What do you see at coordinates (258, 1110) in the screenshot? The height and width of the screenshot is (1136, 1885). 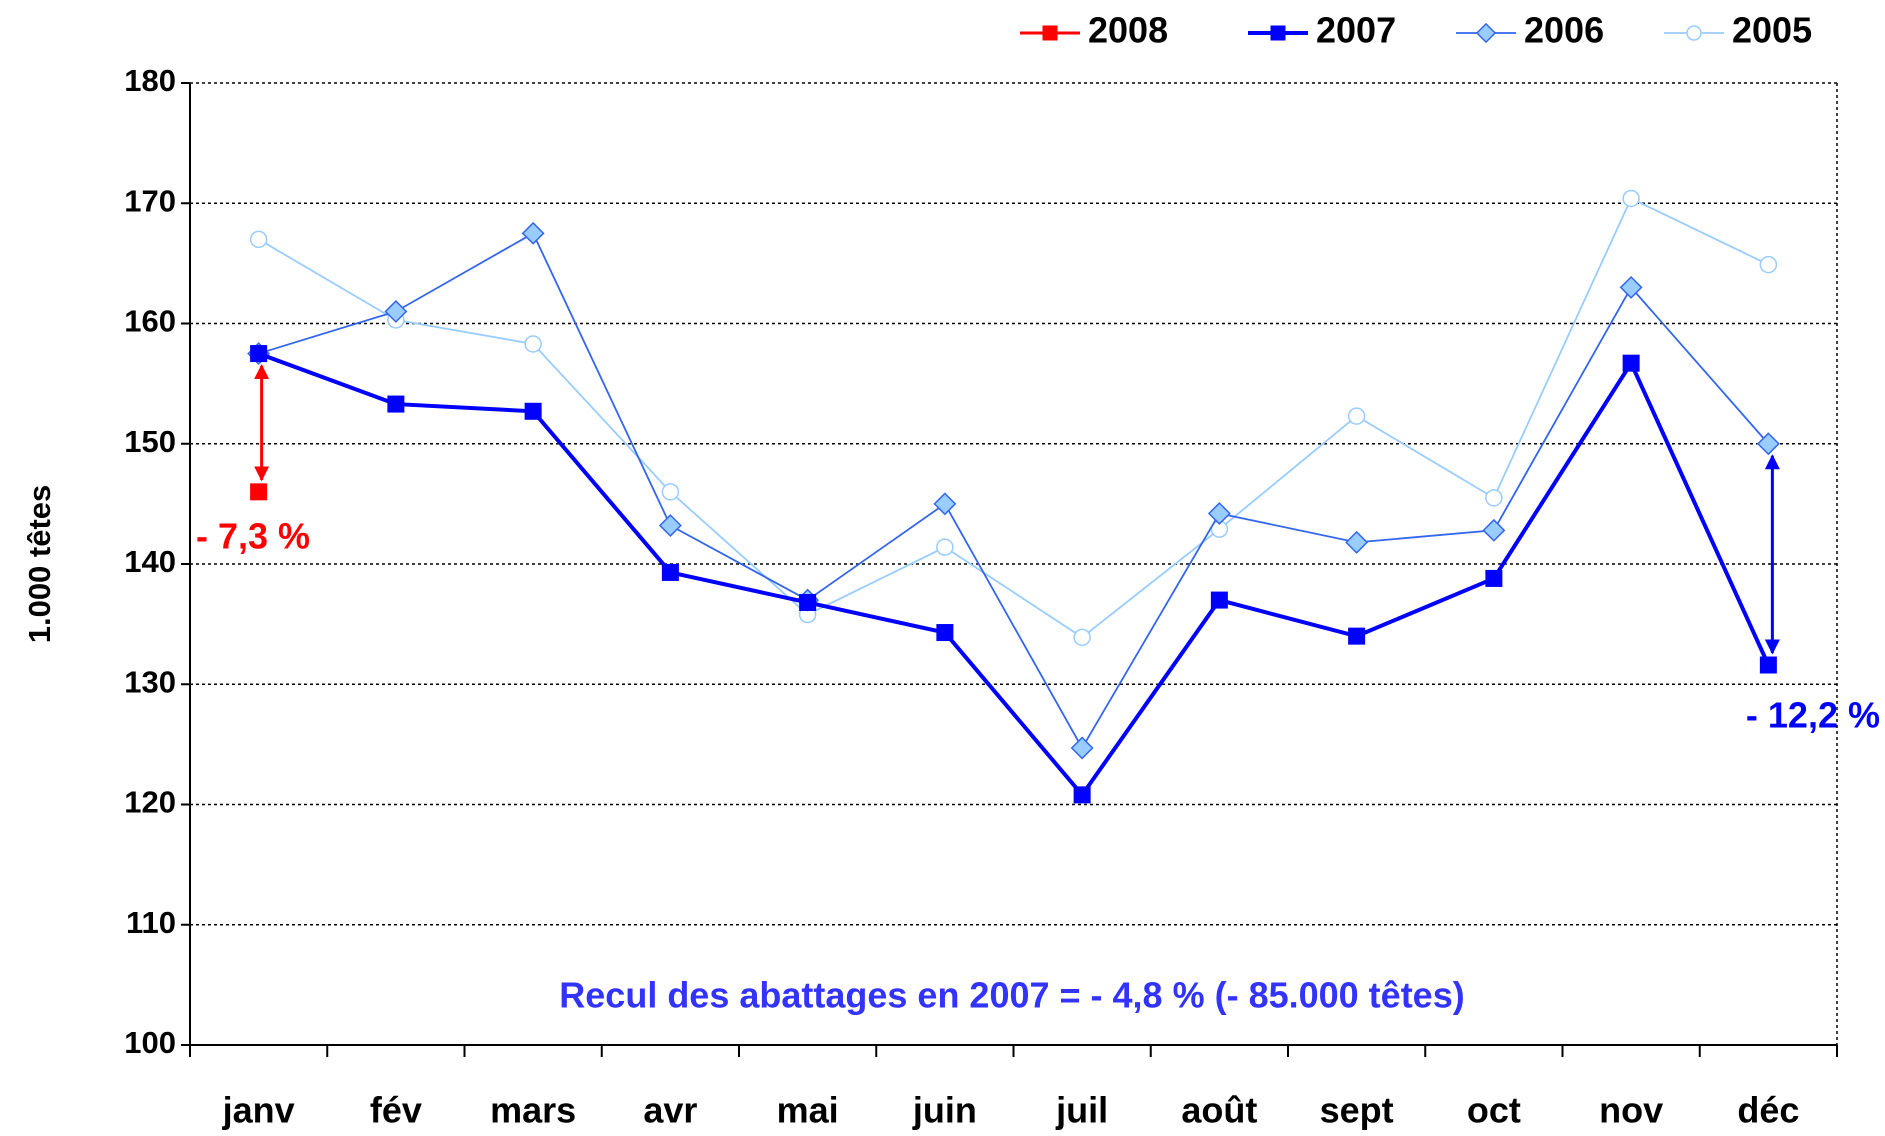 I see `x-tick-label: janv` at bounding box center [258, 1110].